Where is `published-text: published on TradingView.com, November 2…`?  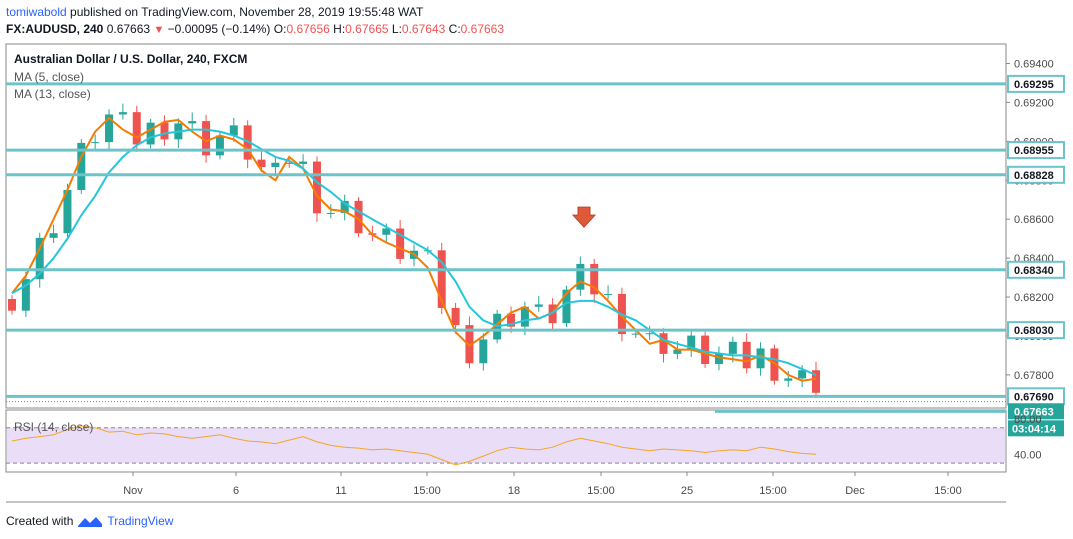 published-text: published on TradingView.com, November 2… is located at coordinates (247, 12).